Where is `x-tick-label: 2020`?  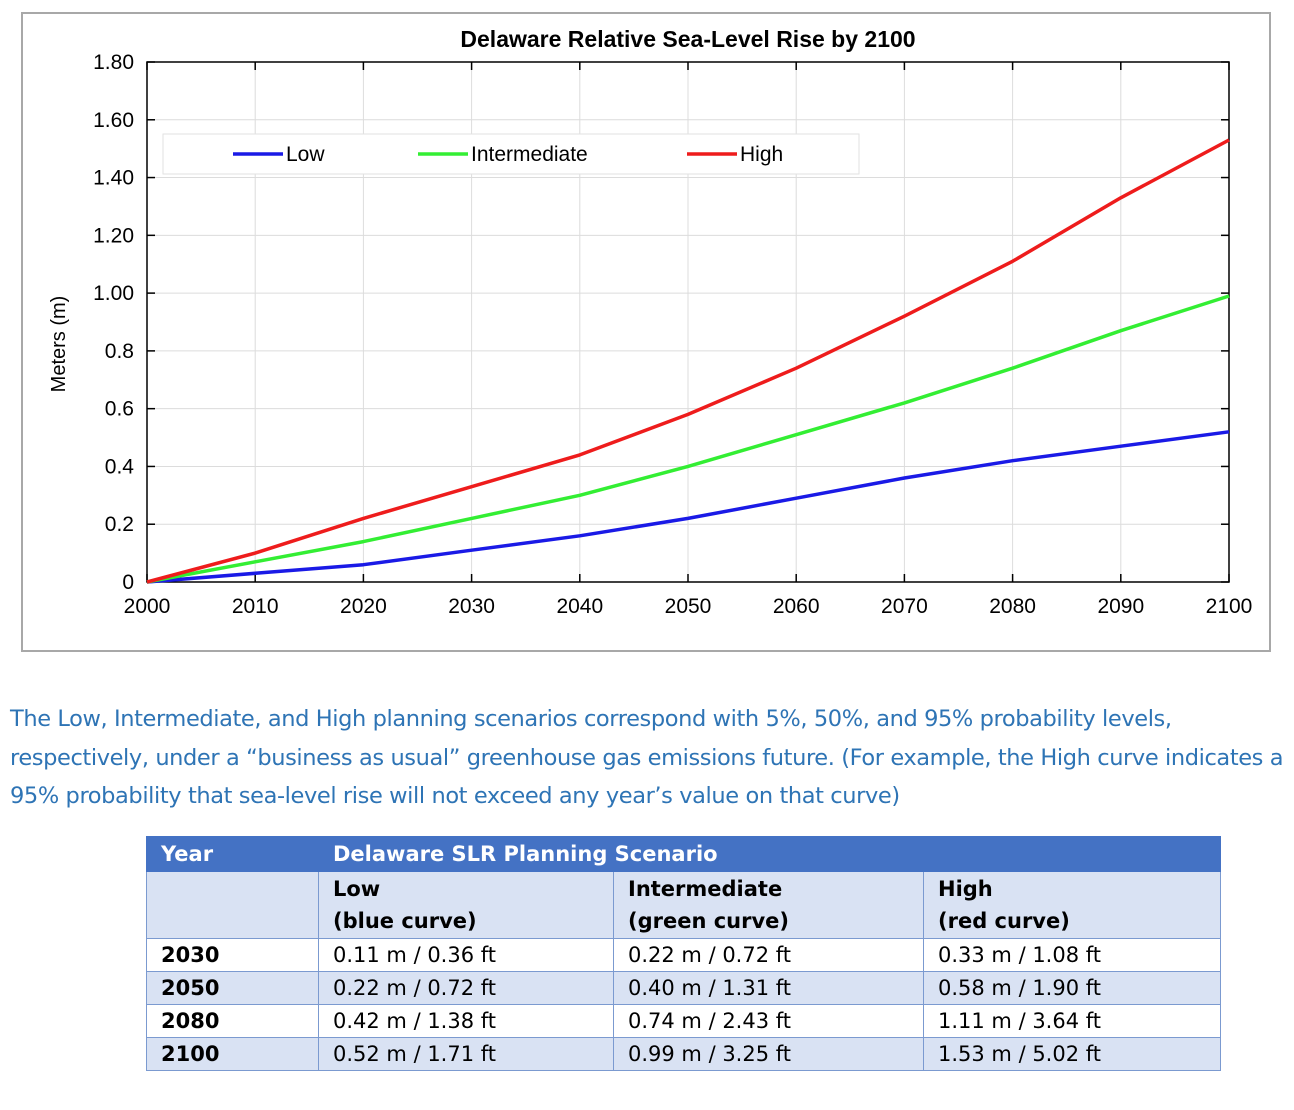
x-tick-label: 2020 is located at coordinates (363, 606).